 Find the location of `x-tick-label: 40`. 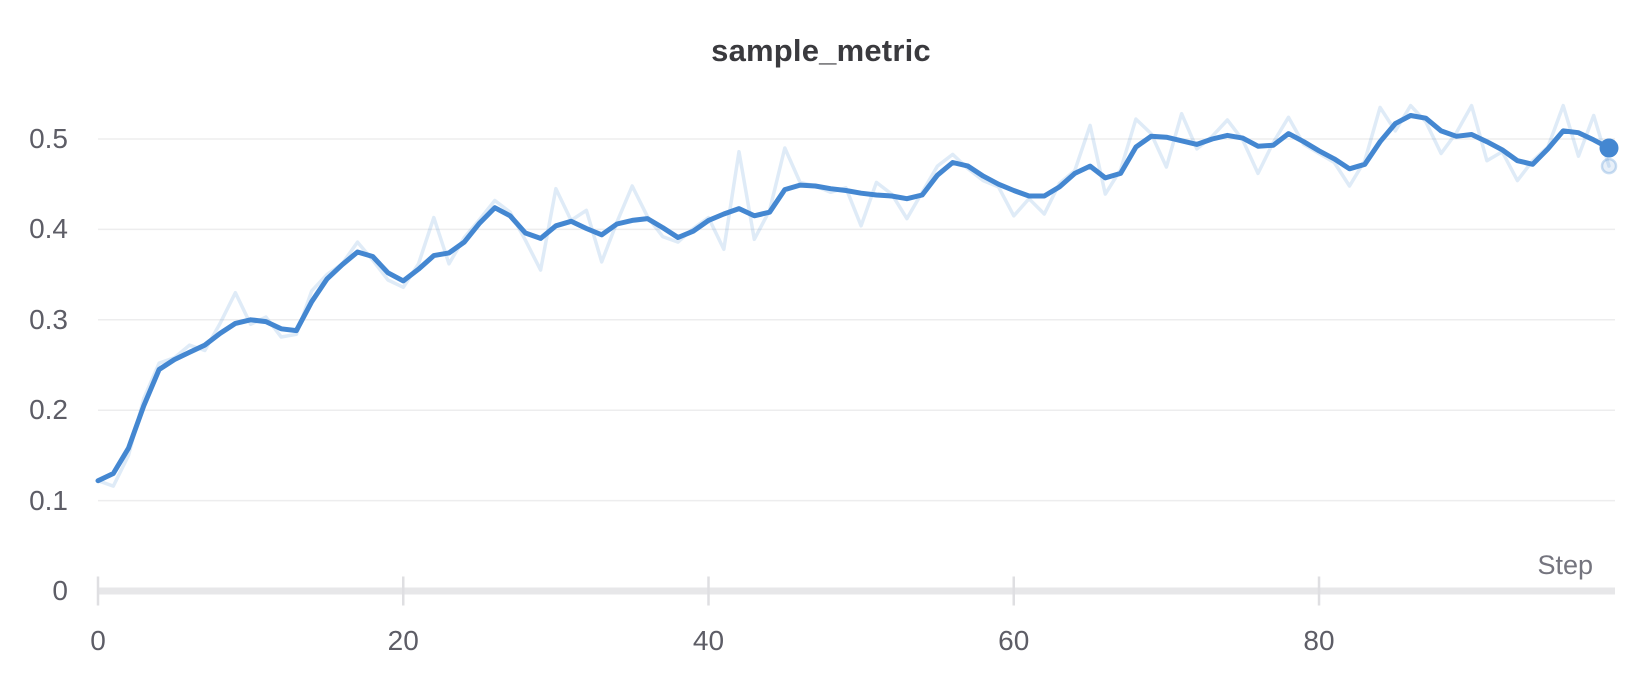

x-tick-label: 40 is located at coordinates (708, 640).